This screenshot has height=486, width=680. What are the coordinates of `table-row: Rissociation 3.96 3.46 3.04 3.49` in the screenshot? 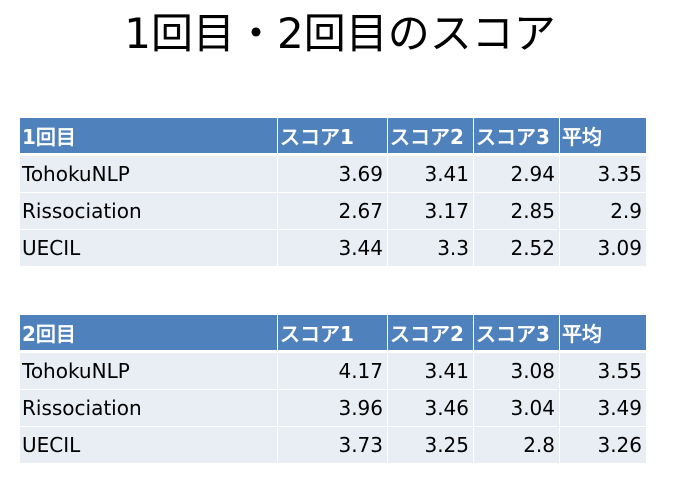 It's located at (333, 408).